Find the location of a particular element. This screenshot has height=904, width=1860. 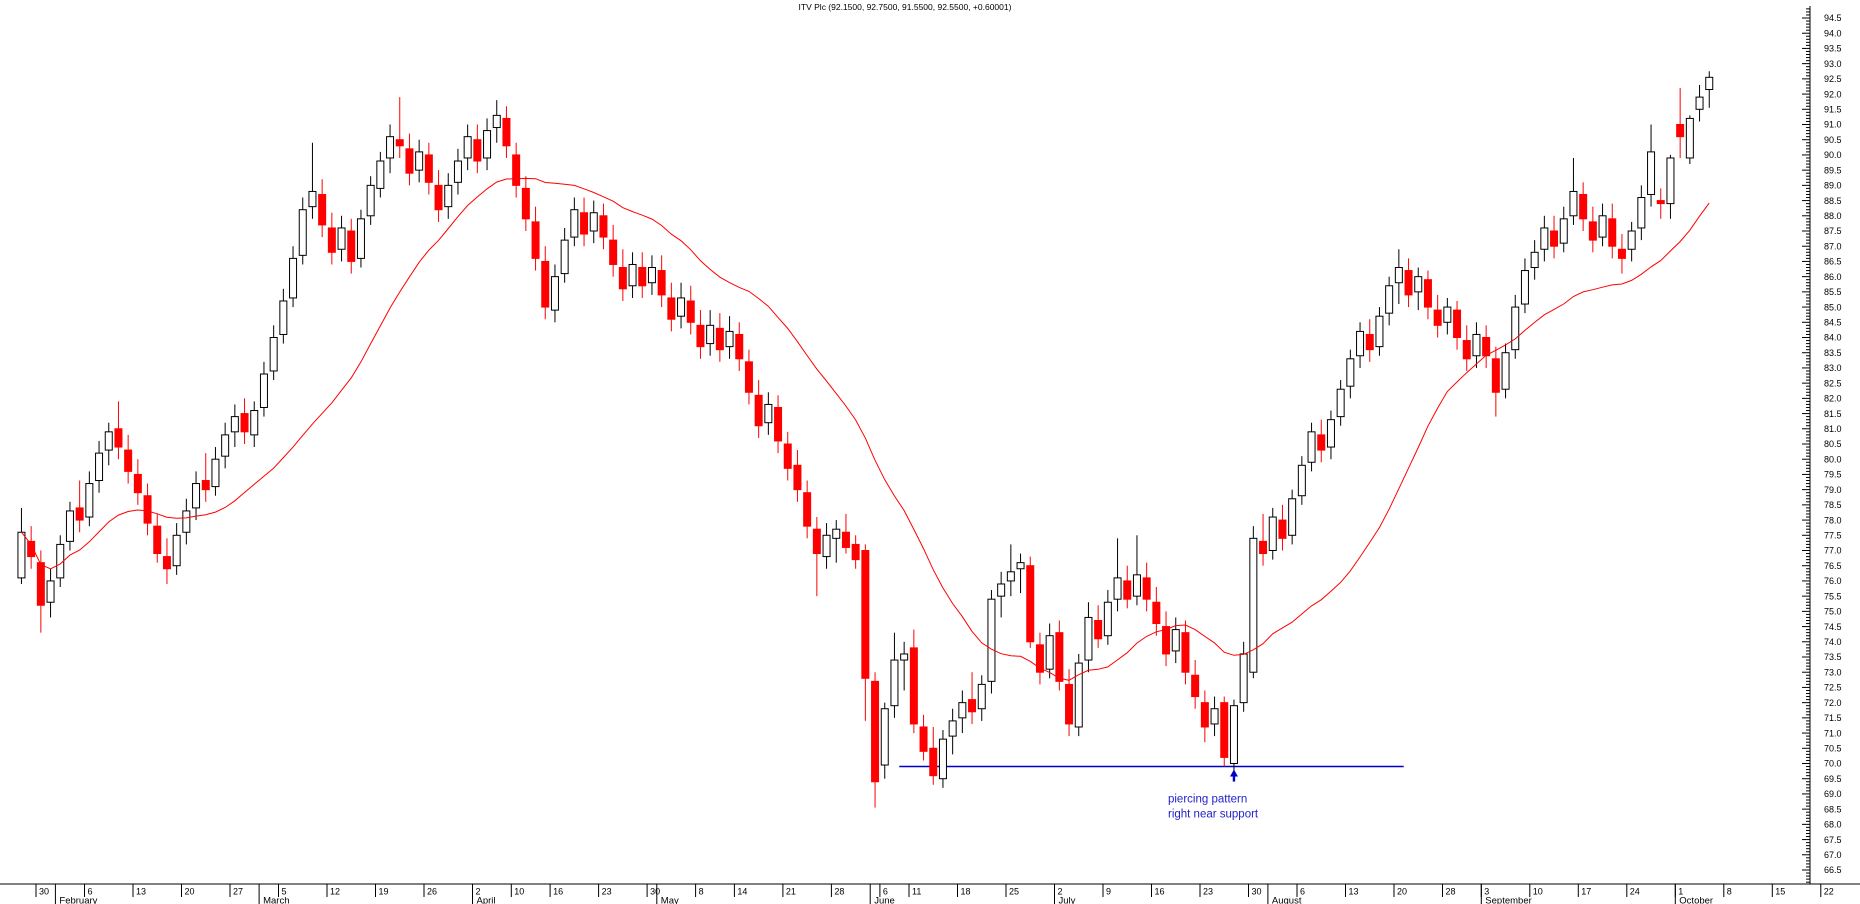

week-tick-label: 27 is located at coordinates (238, 892).